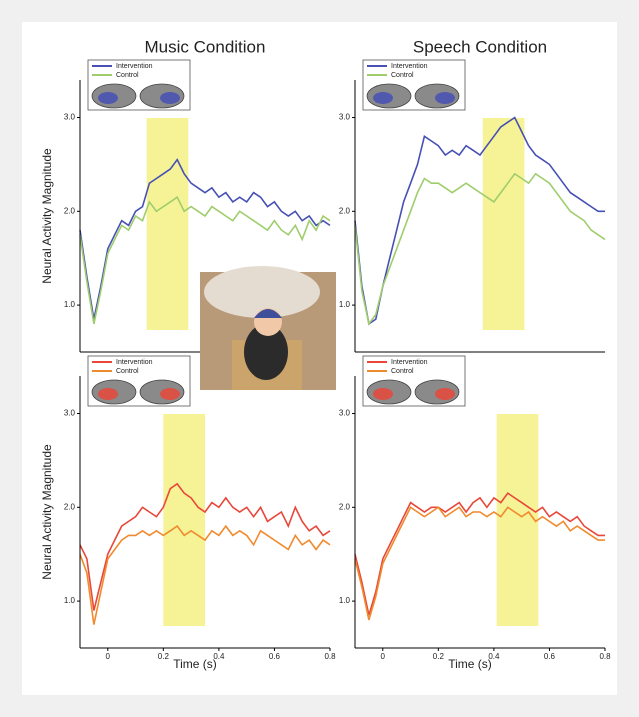 The width and height of the screenshot is (639, 717). I want to click on inset-photo, so click(268, 328).